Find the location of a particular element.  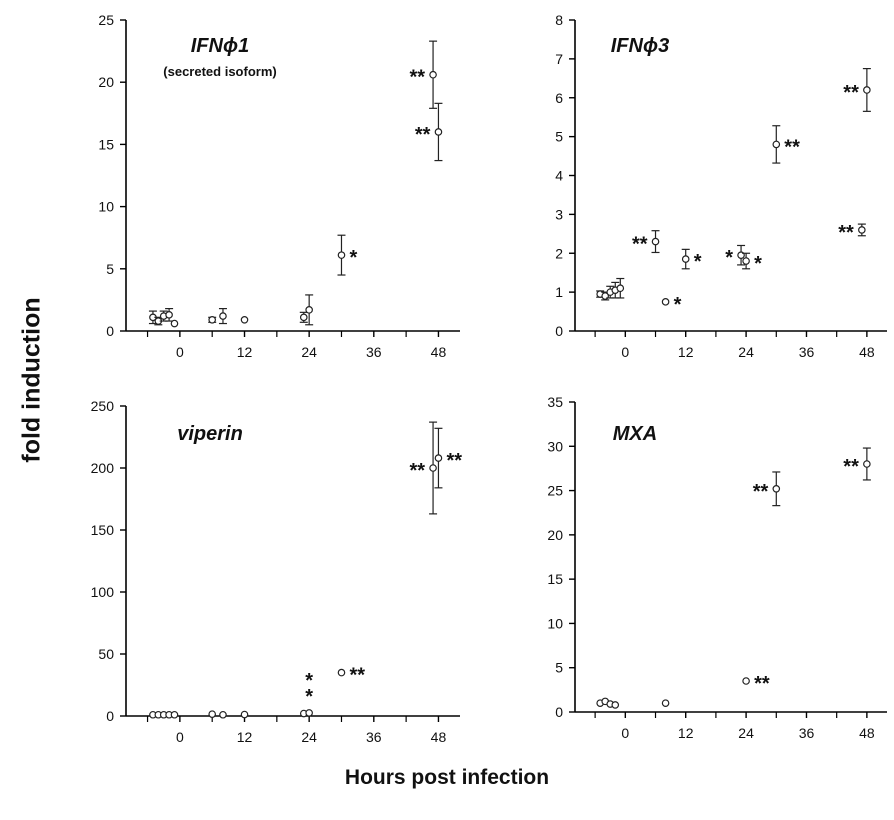

y-tick-label: 50 is located at coordinates (106, 654).